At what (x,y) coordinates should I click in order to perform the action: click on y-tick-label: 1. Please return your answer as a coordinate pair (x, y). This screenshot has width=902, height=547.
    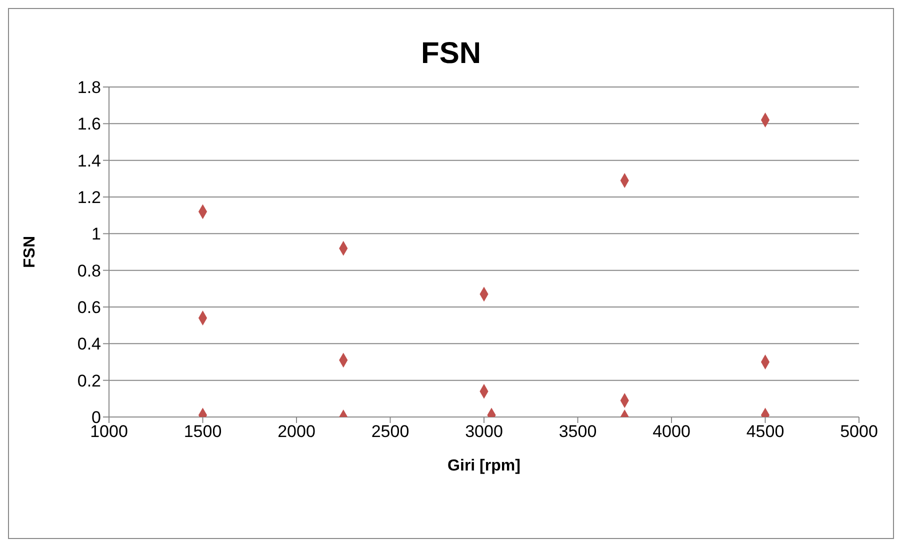
    Looking at the image, I should click on (96, 234).